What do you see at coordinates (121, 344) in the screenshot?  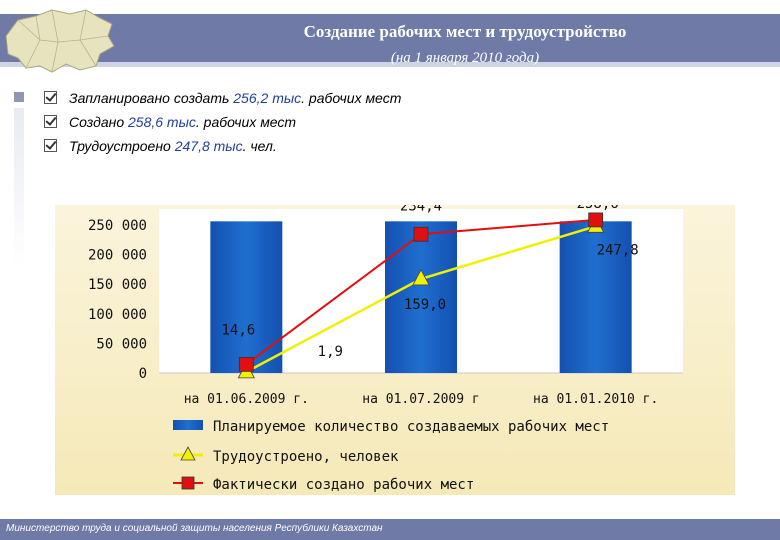 I see `y-tick-label: 50 000` at bounding box center [121, 344].